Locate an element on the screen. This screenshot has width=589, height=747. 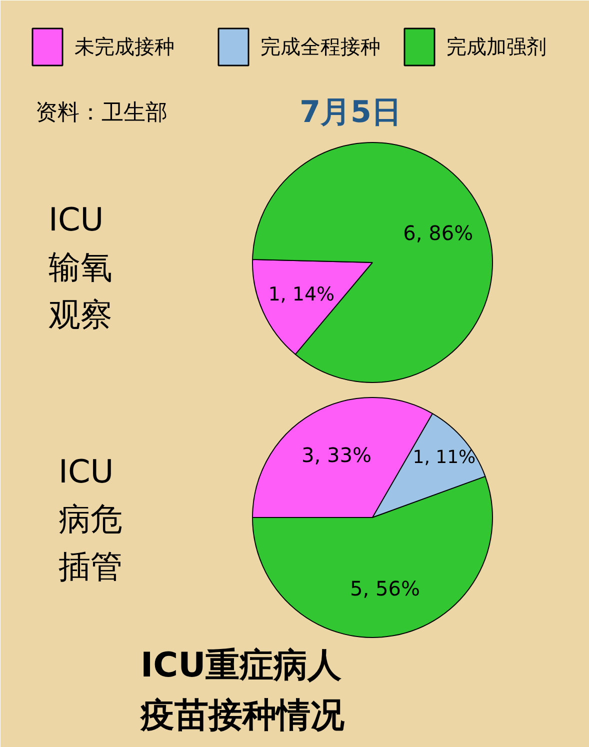
legend-label: 完成加强剂 is located at coordinates (496, 46).